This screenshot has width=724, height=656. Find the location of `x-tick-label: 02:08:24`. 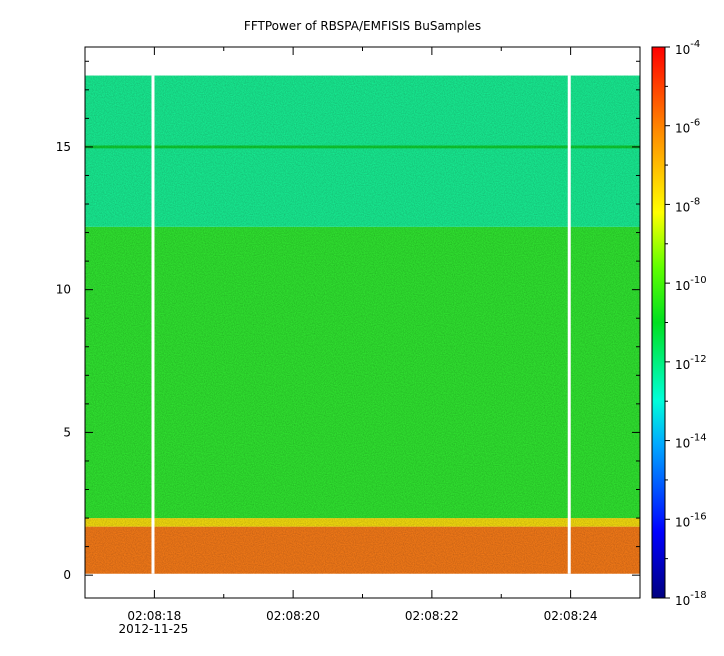

x-tick-label: 02:08:24 is located at coordinates (571, 616).